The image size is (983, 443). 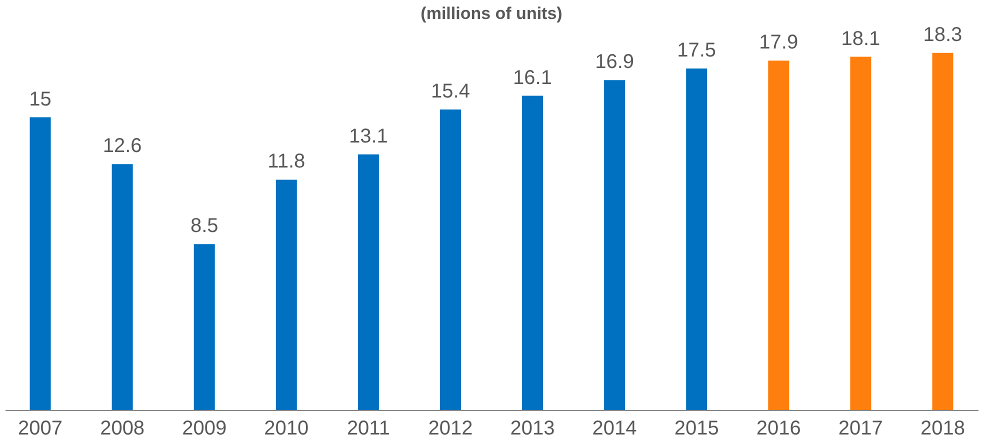 I want to click on x-tick-label: 2016, so click(x=778, y=429).